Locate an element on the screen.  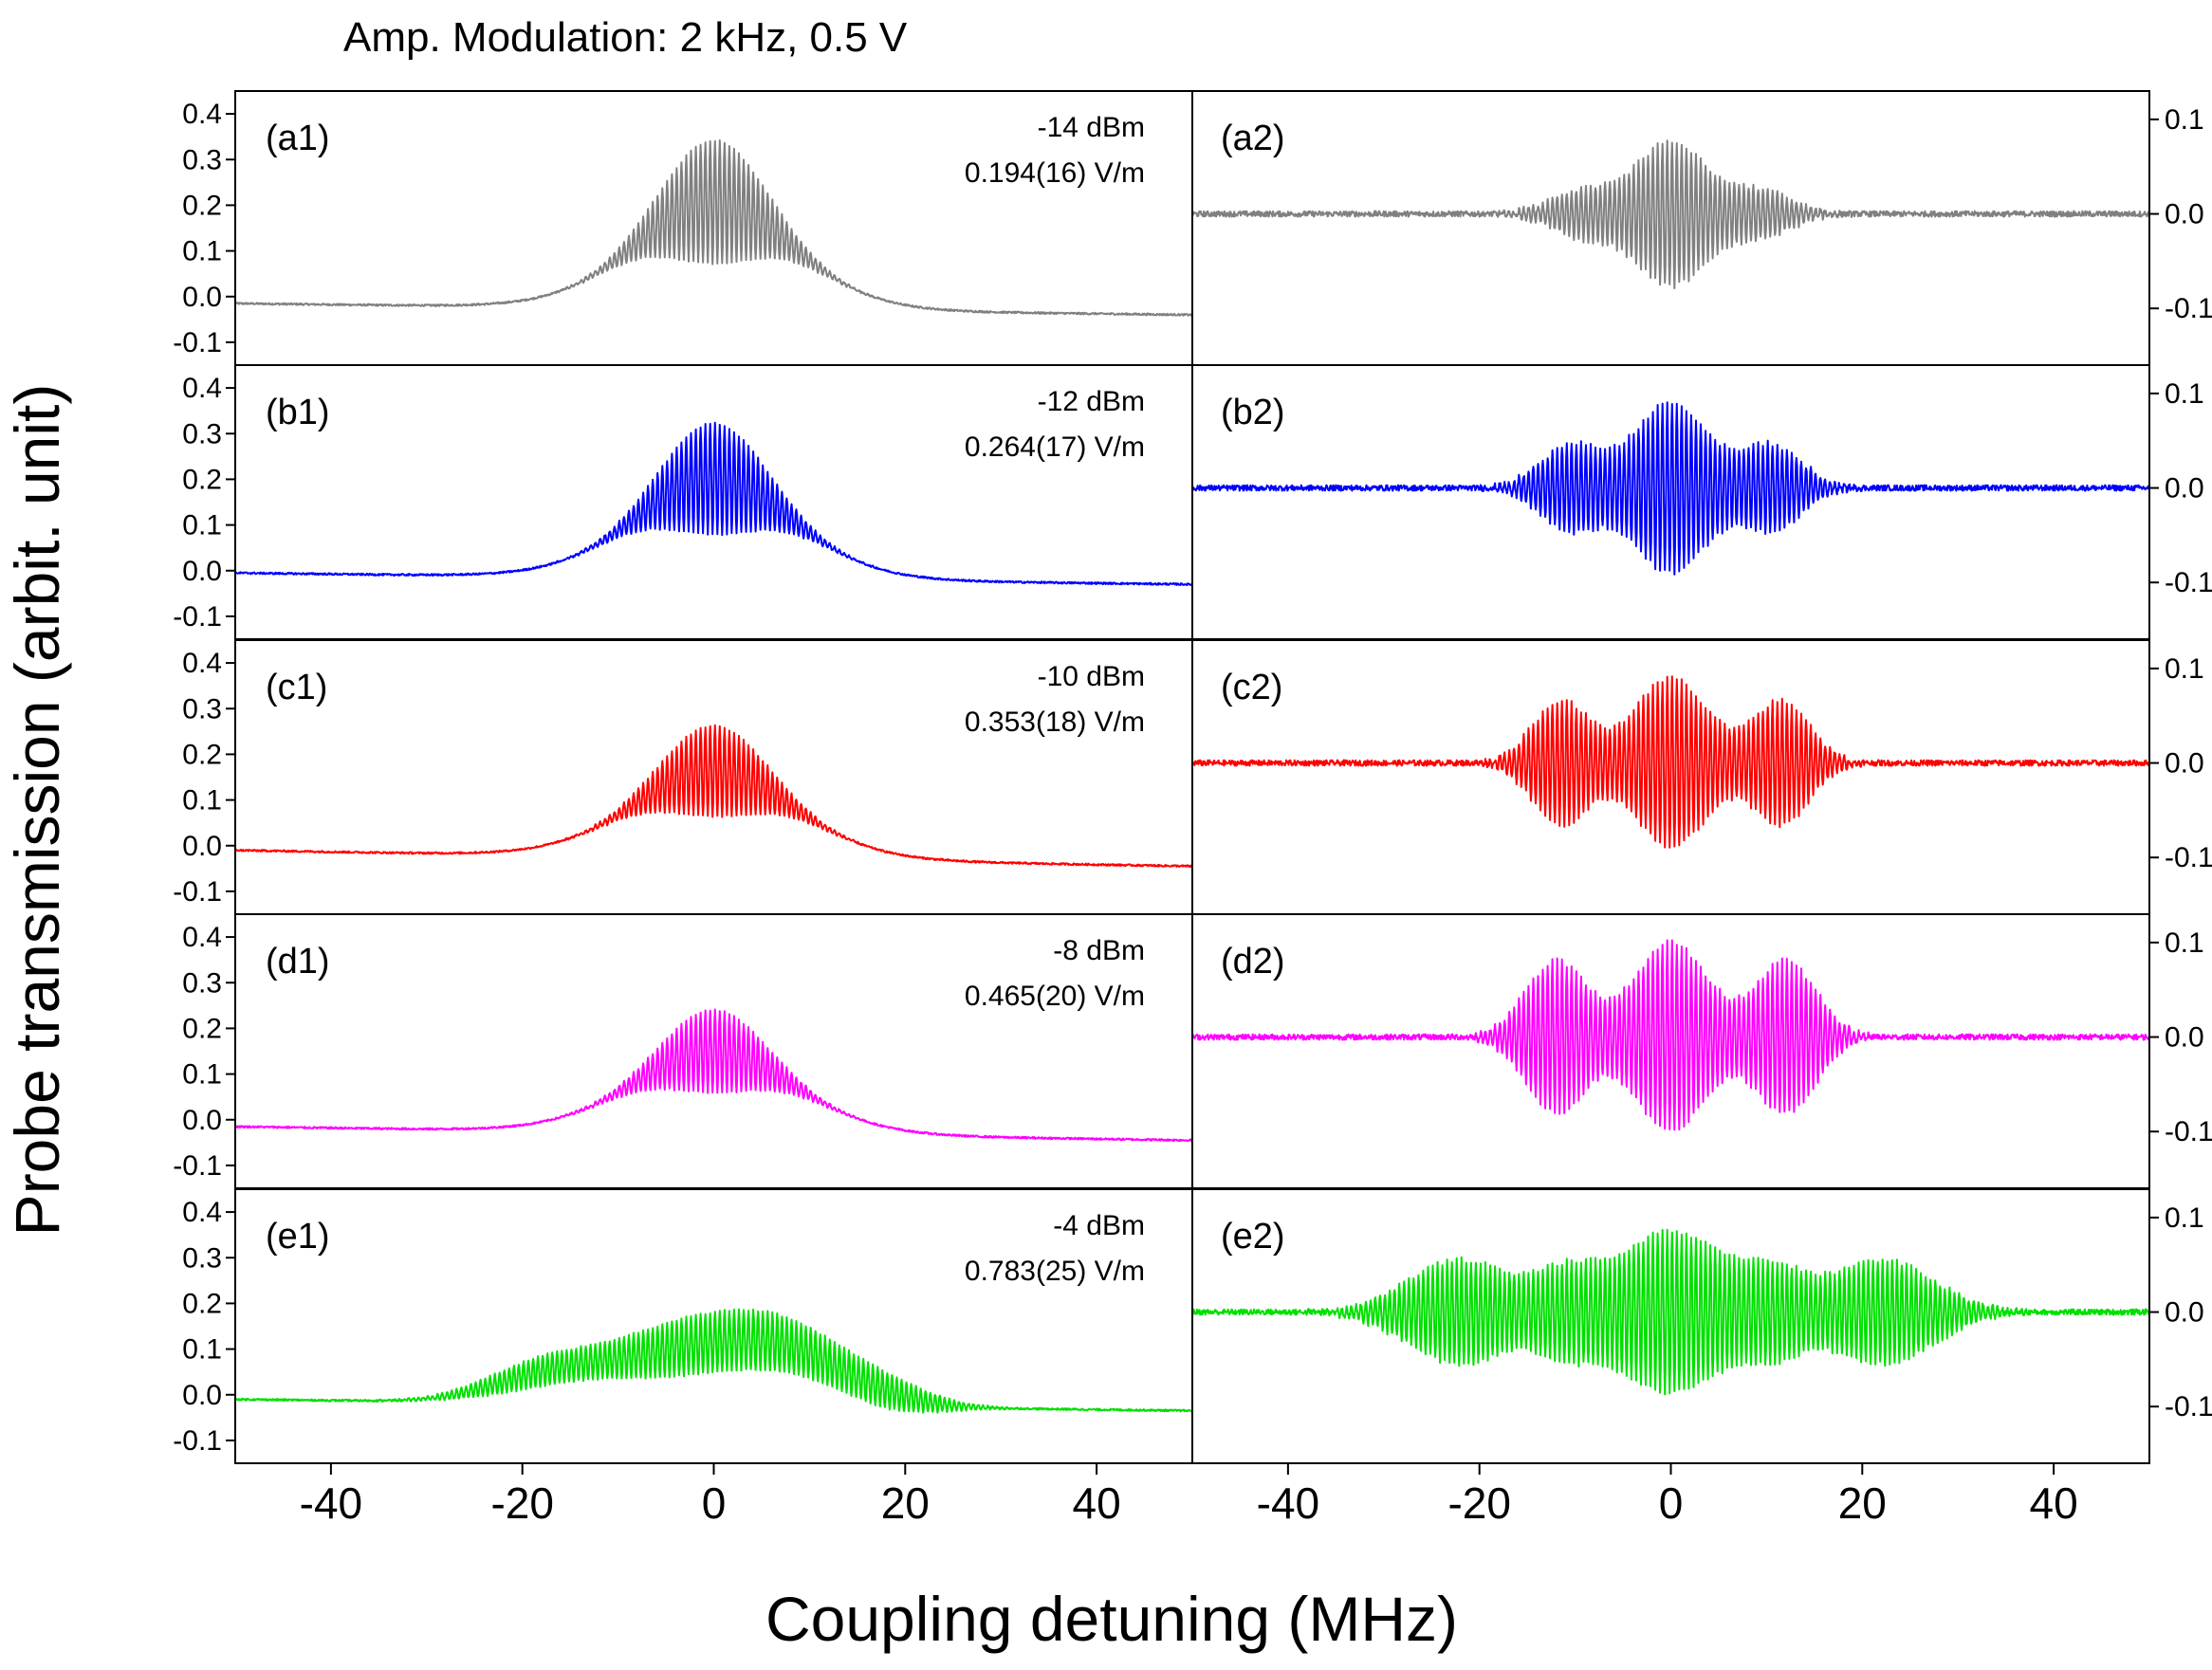
panel-label: (a1) is located at coordinates (298, 138).